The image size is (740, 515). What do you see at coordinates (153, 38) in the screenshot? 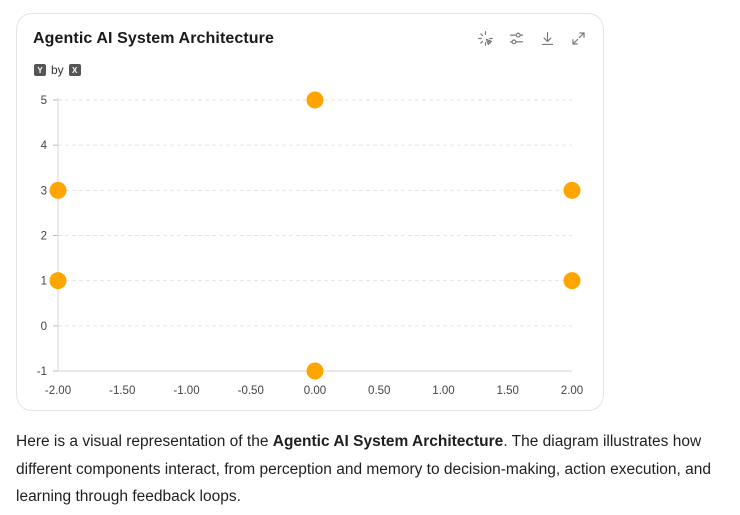
I see `chart-title: Agentic AI System Architecture` at bounding box center [153, 38].